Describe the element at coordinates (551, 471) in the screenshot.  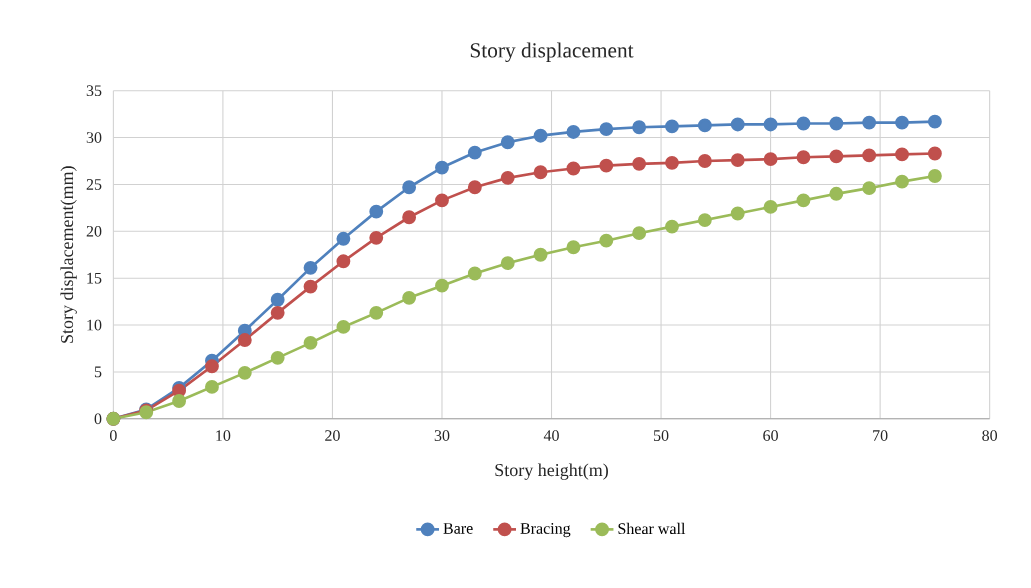
I see `x-axis-title: Story height(m)` at that location.